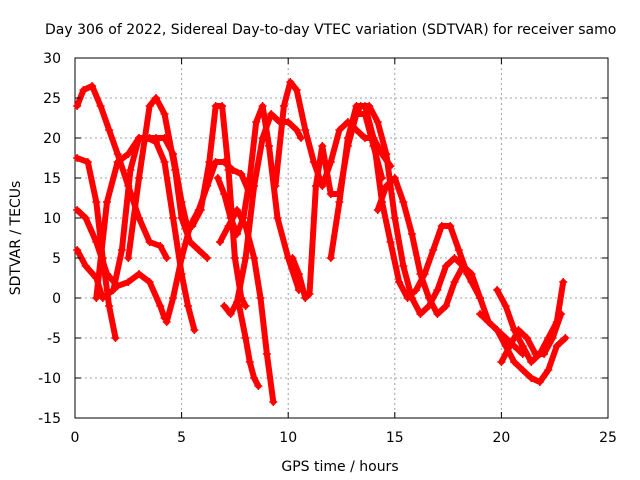 Image resolution: width=640 pixels, height=480 pixels. Describe the element at coordinates (52, 99) in the screenshot. I see `y-tick-label: 25` at that location.